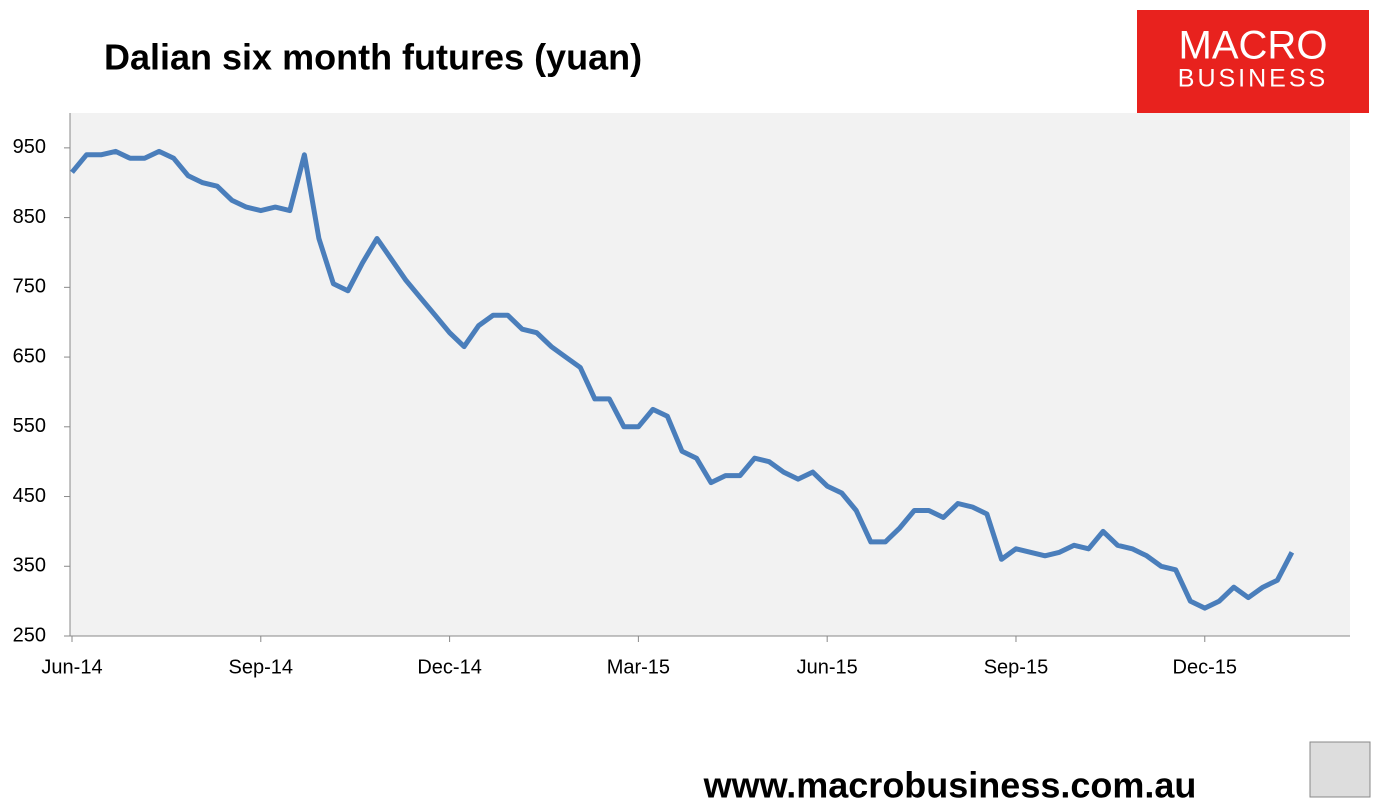  What do you see at coordinates (29, 287) in the screenshot?
I see `y-tick-label: 750` at bounding box center [29, 287].